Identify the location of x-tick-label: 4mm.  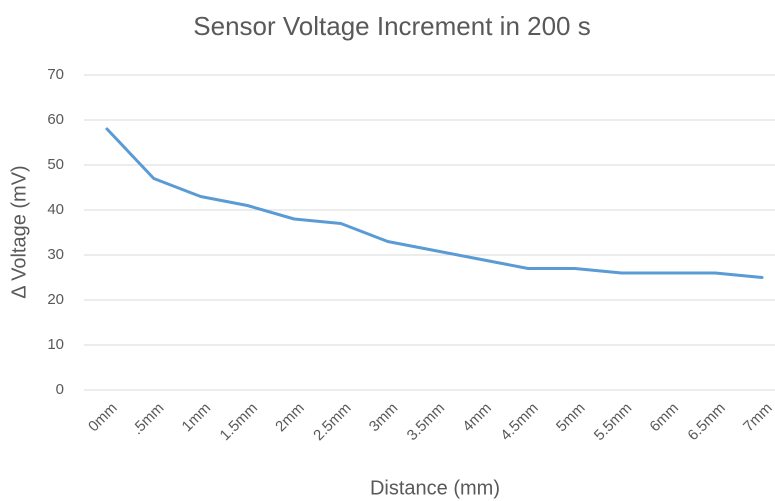
(477, 418).